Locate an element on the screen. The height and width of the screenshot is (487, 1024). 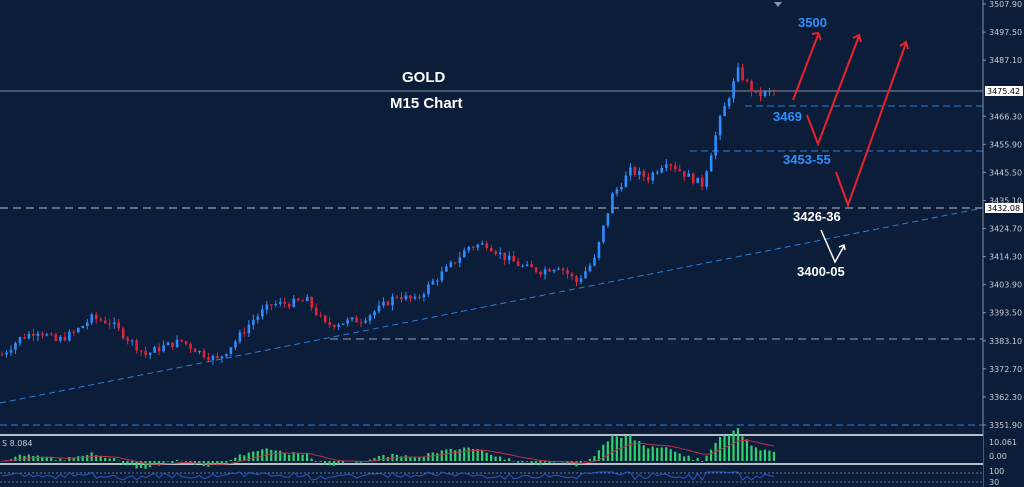
signal-line is located at coordinates (388, 452).